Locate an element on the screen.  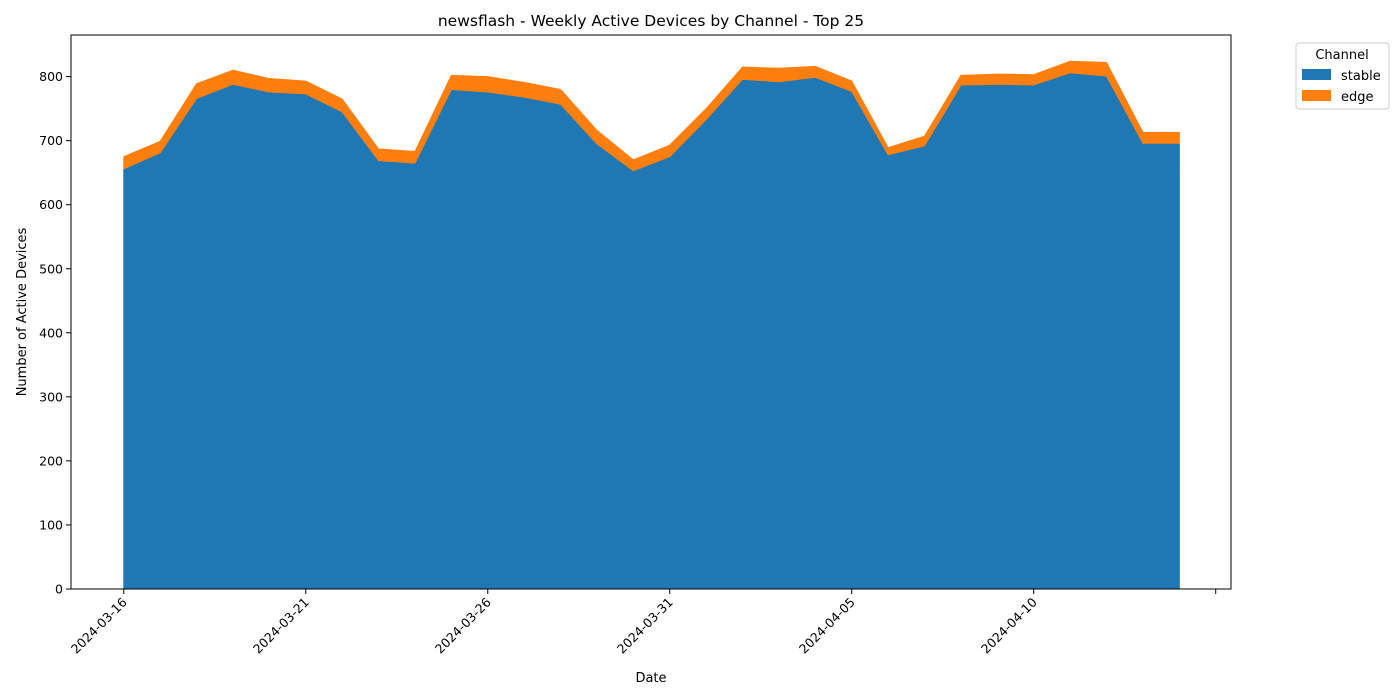
legend-label-edge: edge is located at coordinates (1357, 97).